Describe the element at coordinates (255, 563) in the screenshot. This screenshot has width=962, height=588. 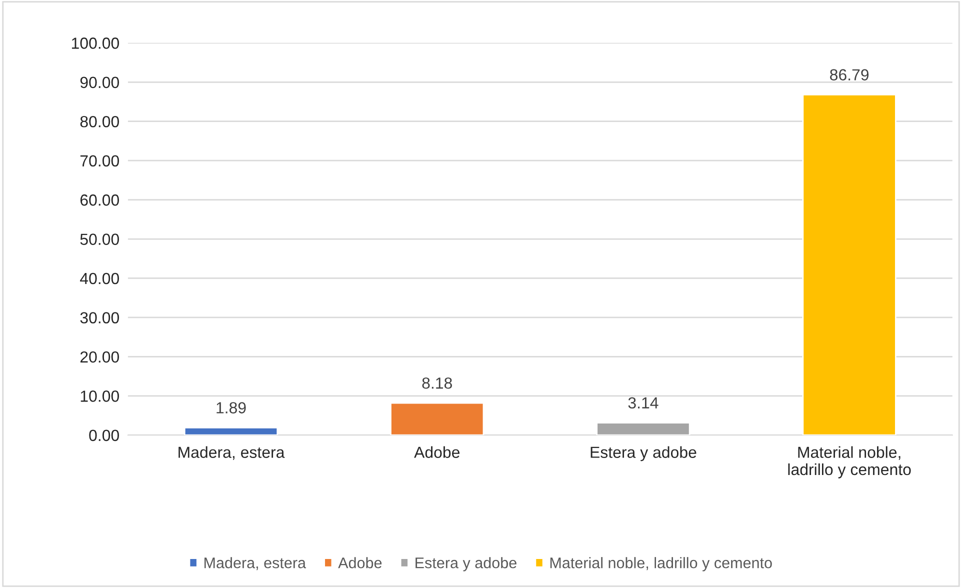
I see `legend-label: Madera, estera` at that location.